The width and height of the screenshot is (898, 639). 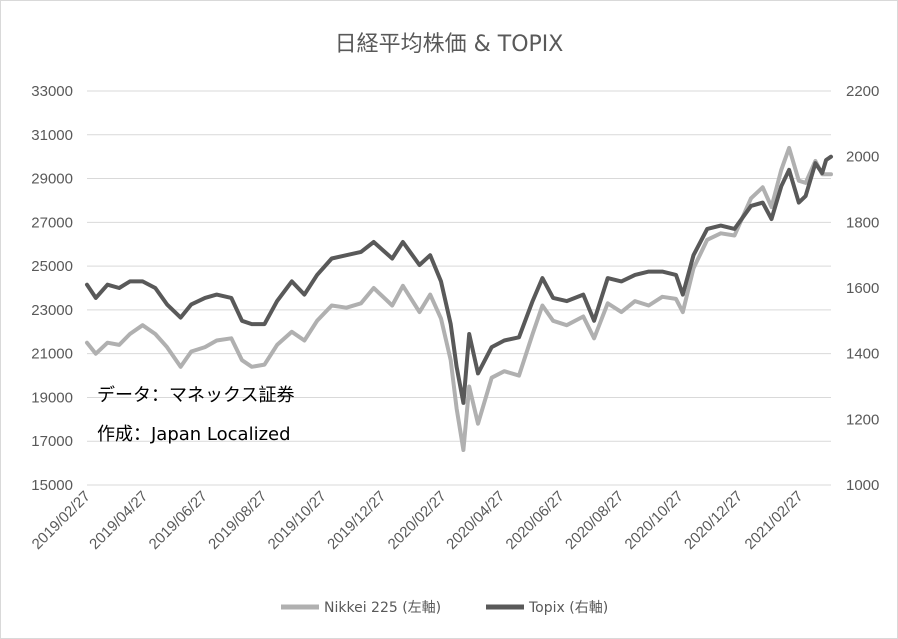 What do you see at coordinates (195, 395) in the screenshot?
I see `annotation-data-source: データ：マネックス証券` at bounding box center [195, 395].